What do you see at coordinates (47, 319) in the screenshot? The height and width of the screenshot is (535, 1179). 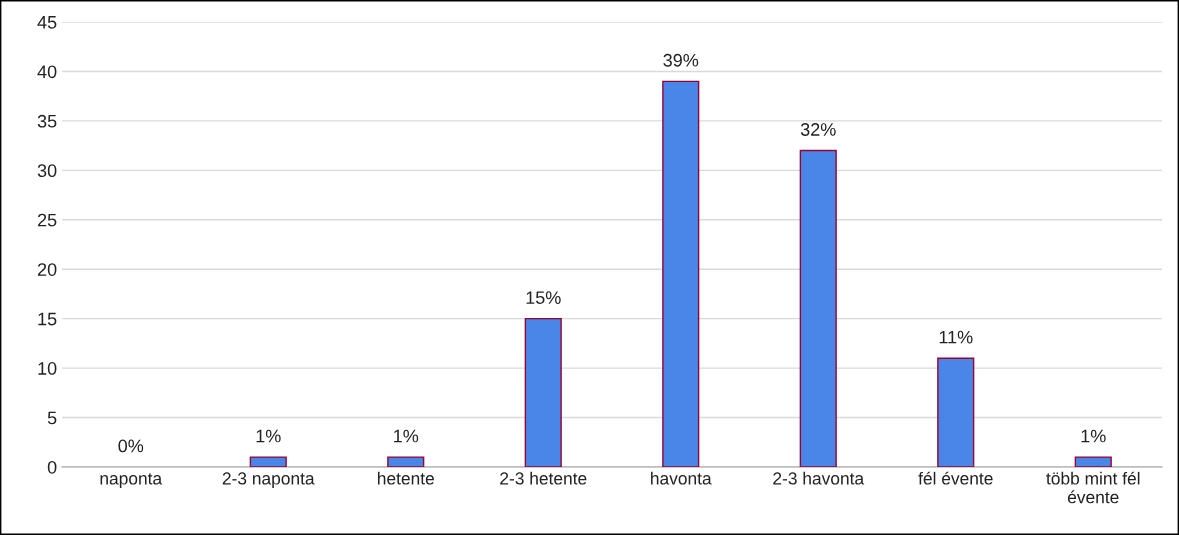 I see `y-tick-label: 15` at bounding box center [47, 319].